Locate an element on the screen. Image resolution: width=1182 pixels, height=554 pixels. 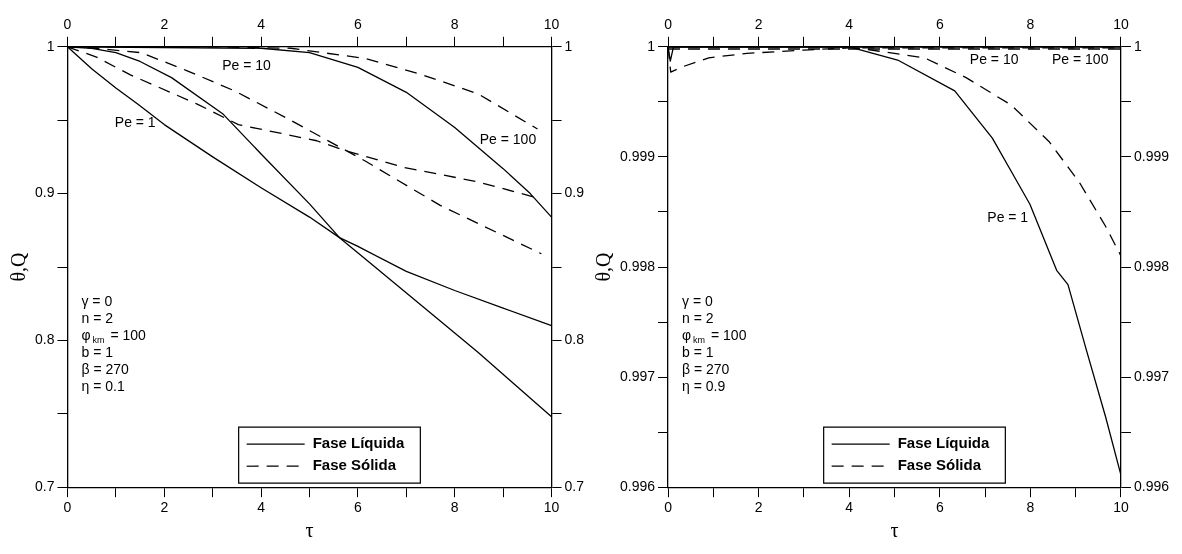
y-tick-label: 0.998 is located at coordinates (637, 265).